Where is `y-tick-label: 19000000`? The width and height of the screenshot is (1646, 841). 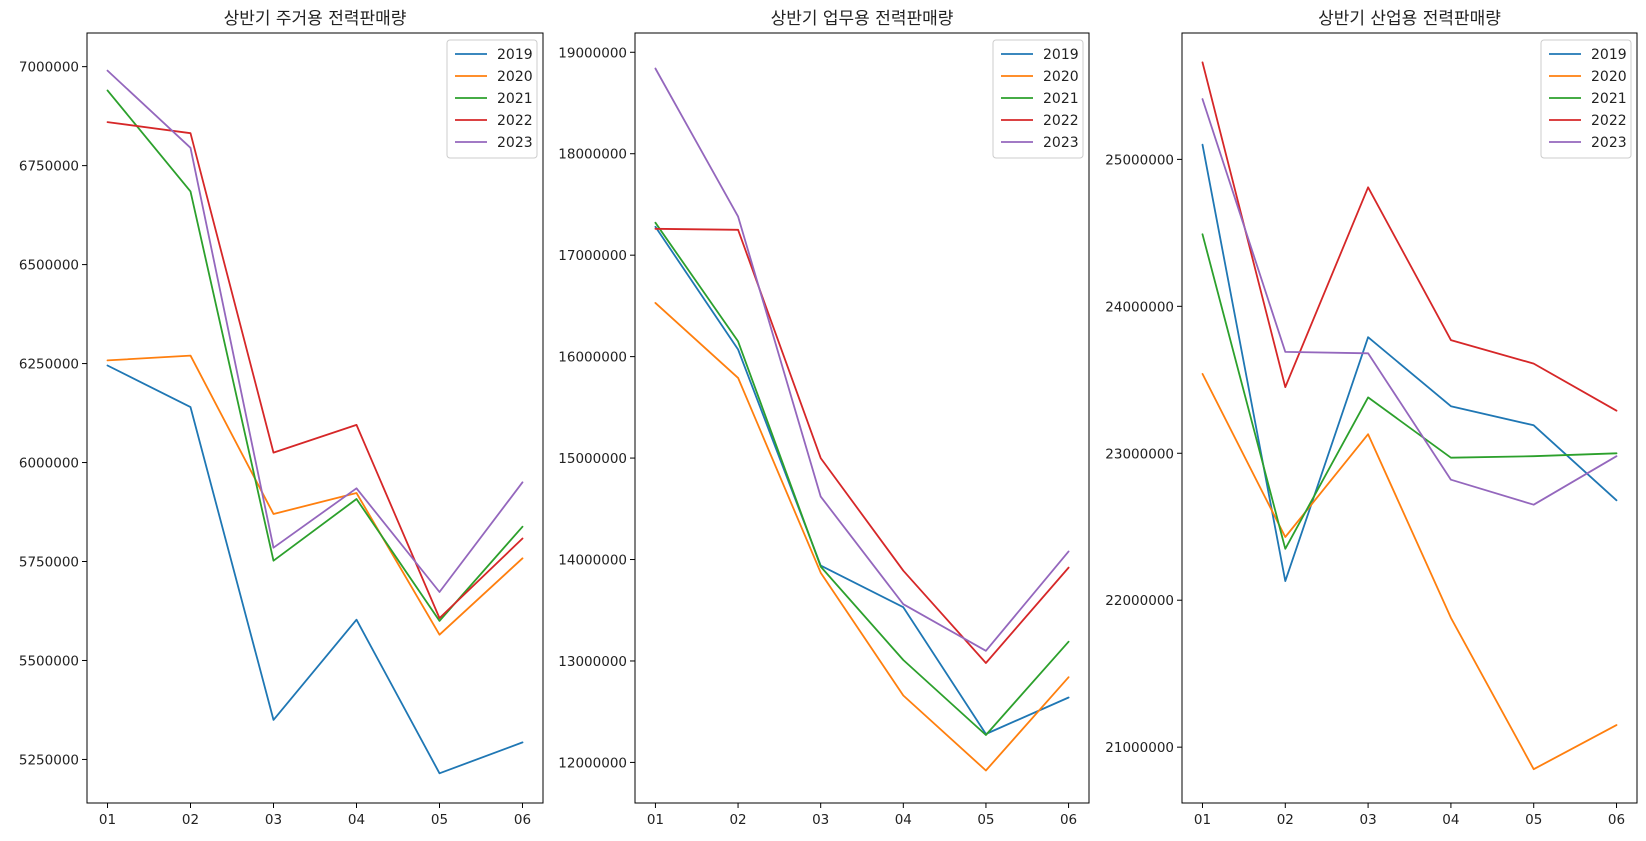
y-tick-label: 19000000 is located at coordinates (592, 53).